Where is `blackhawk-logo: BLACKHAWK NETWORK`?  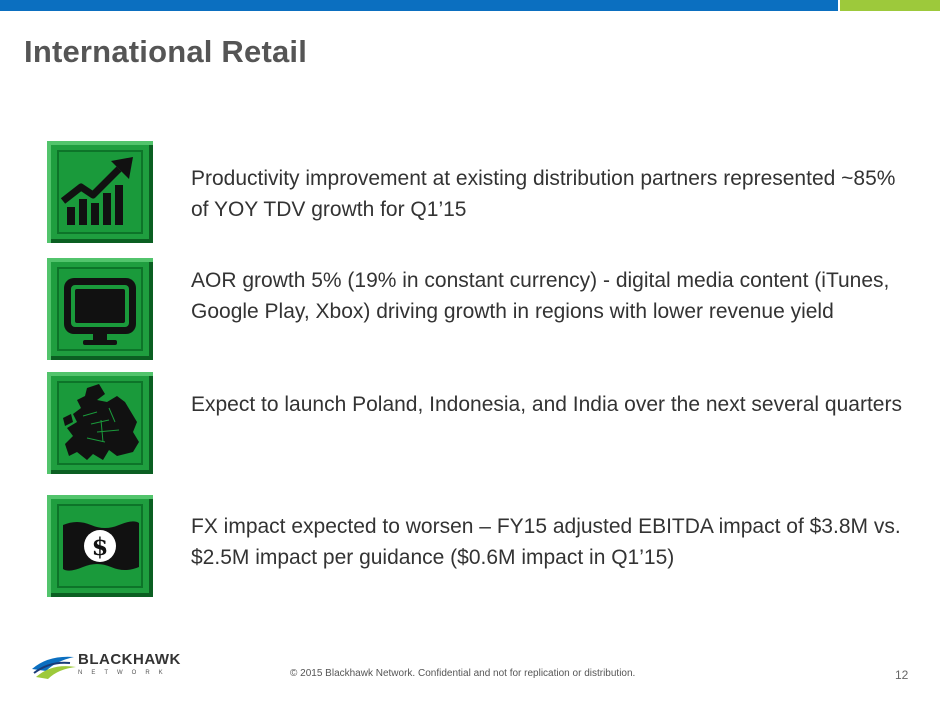 blackhawk-logo: BLACKHAWK NETWORK is located at coordinates (105, 667).